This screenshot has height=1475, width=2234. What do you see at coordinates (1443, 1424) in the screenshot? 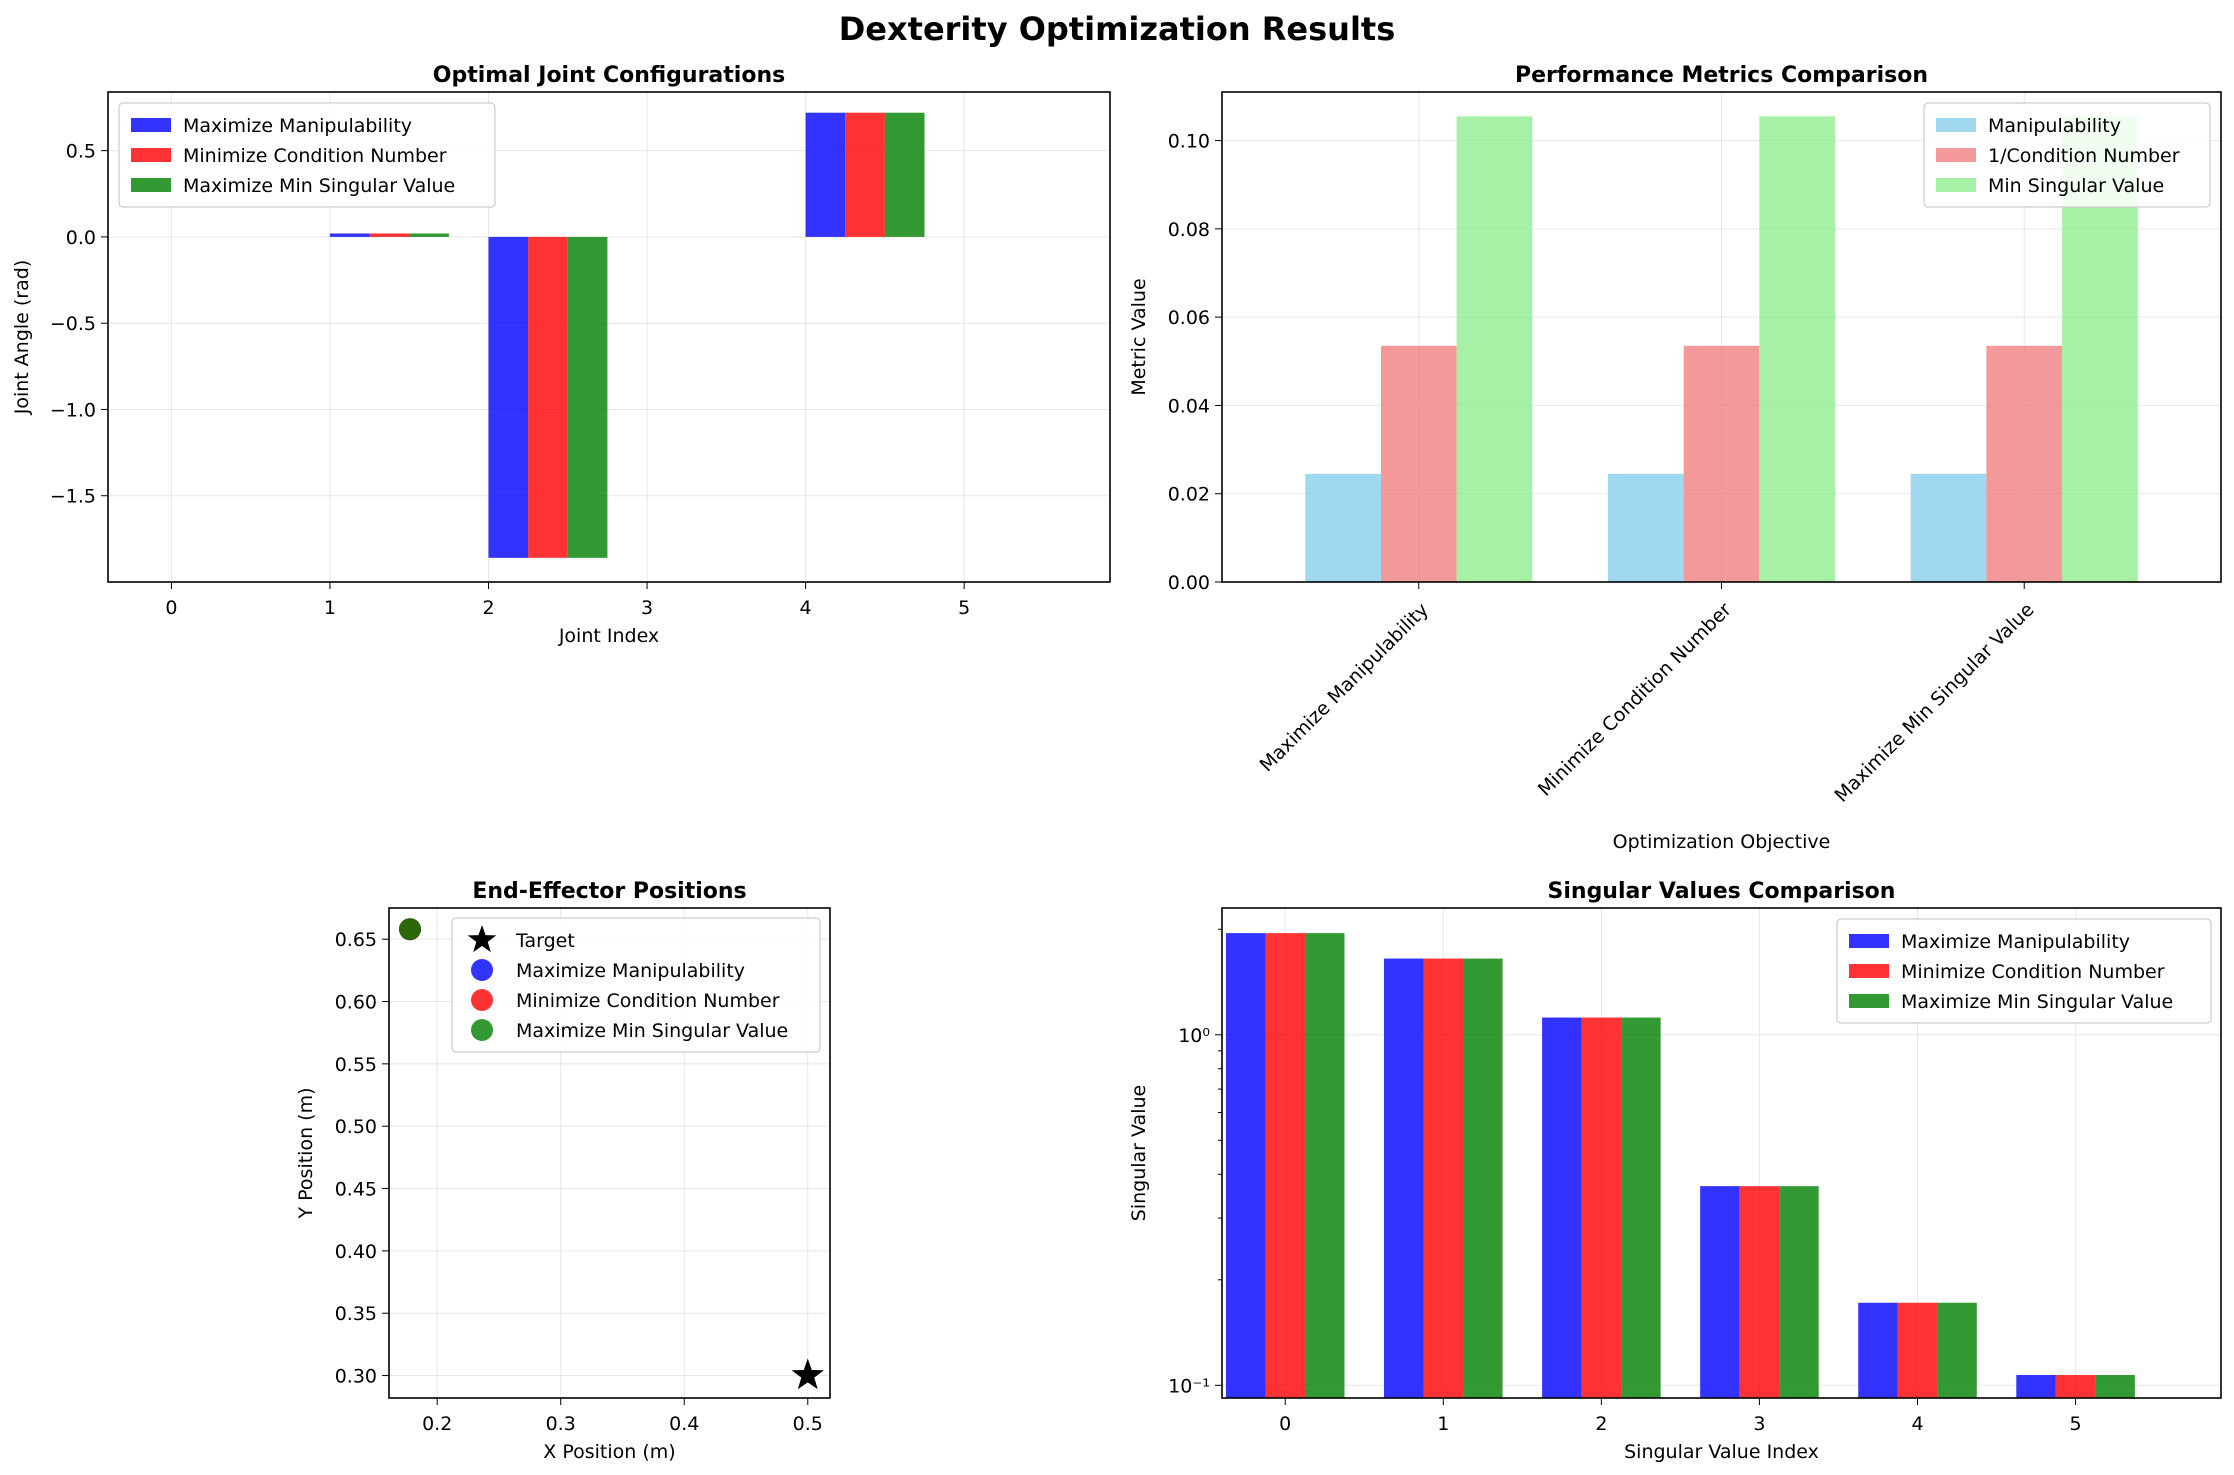
I see `x-tick-label: 1` at bounding box center [1443, 1424].